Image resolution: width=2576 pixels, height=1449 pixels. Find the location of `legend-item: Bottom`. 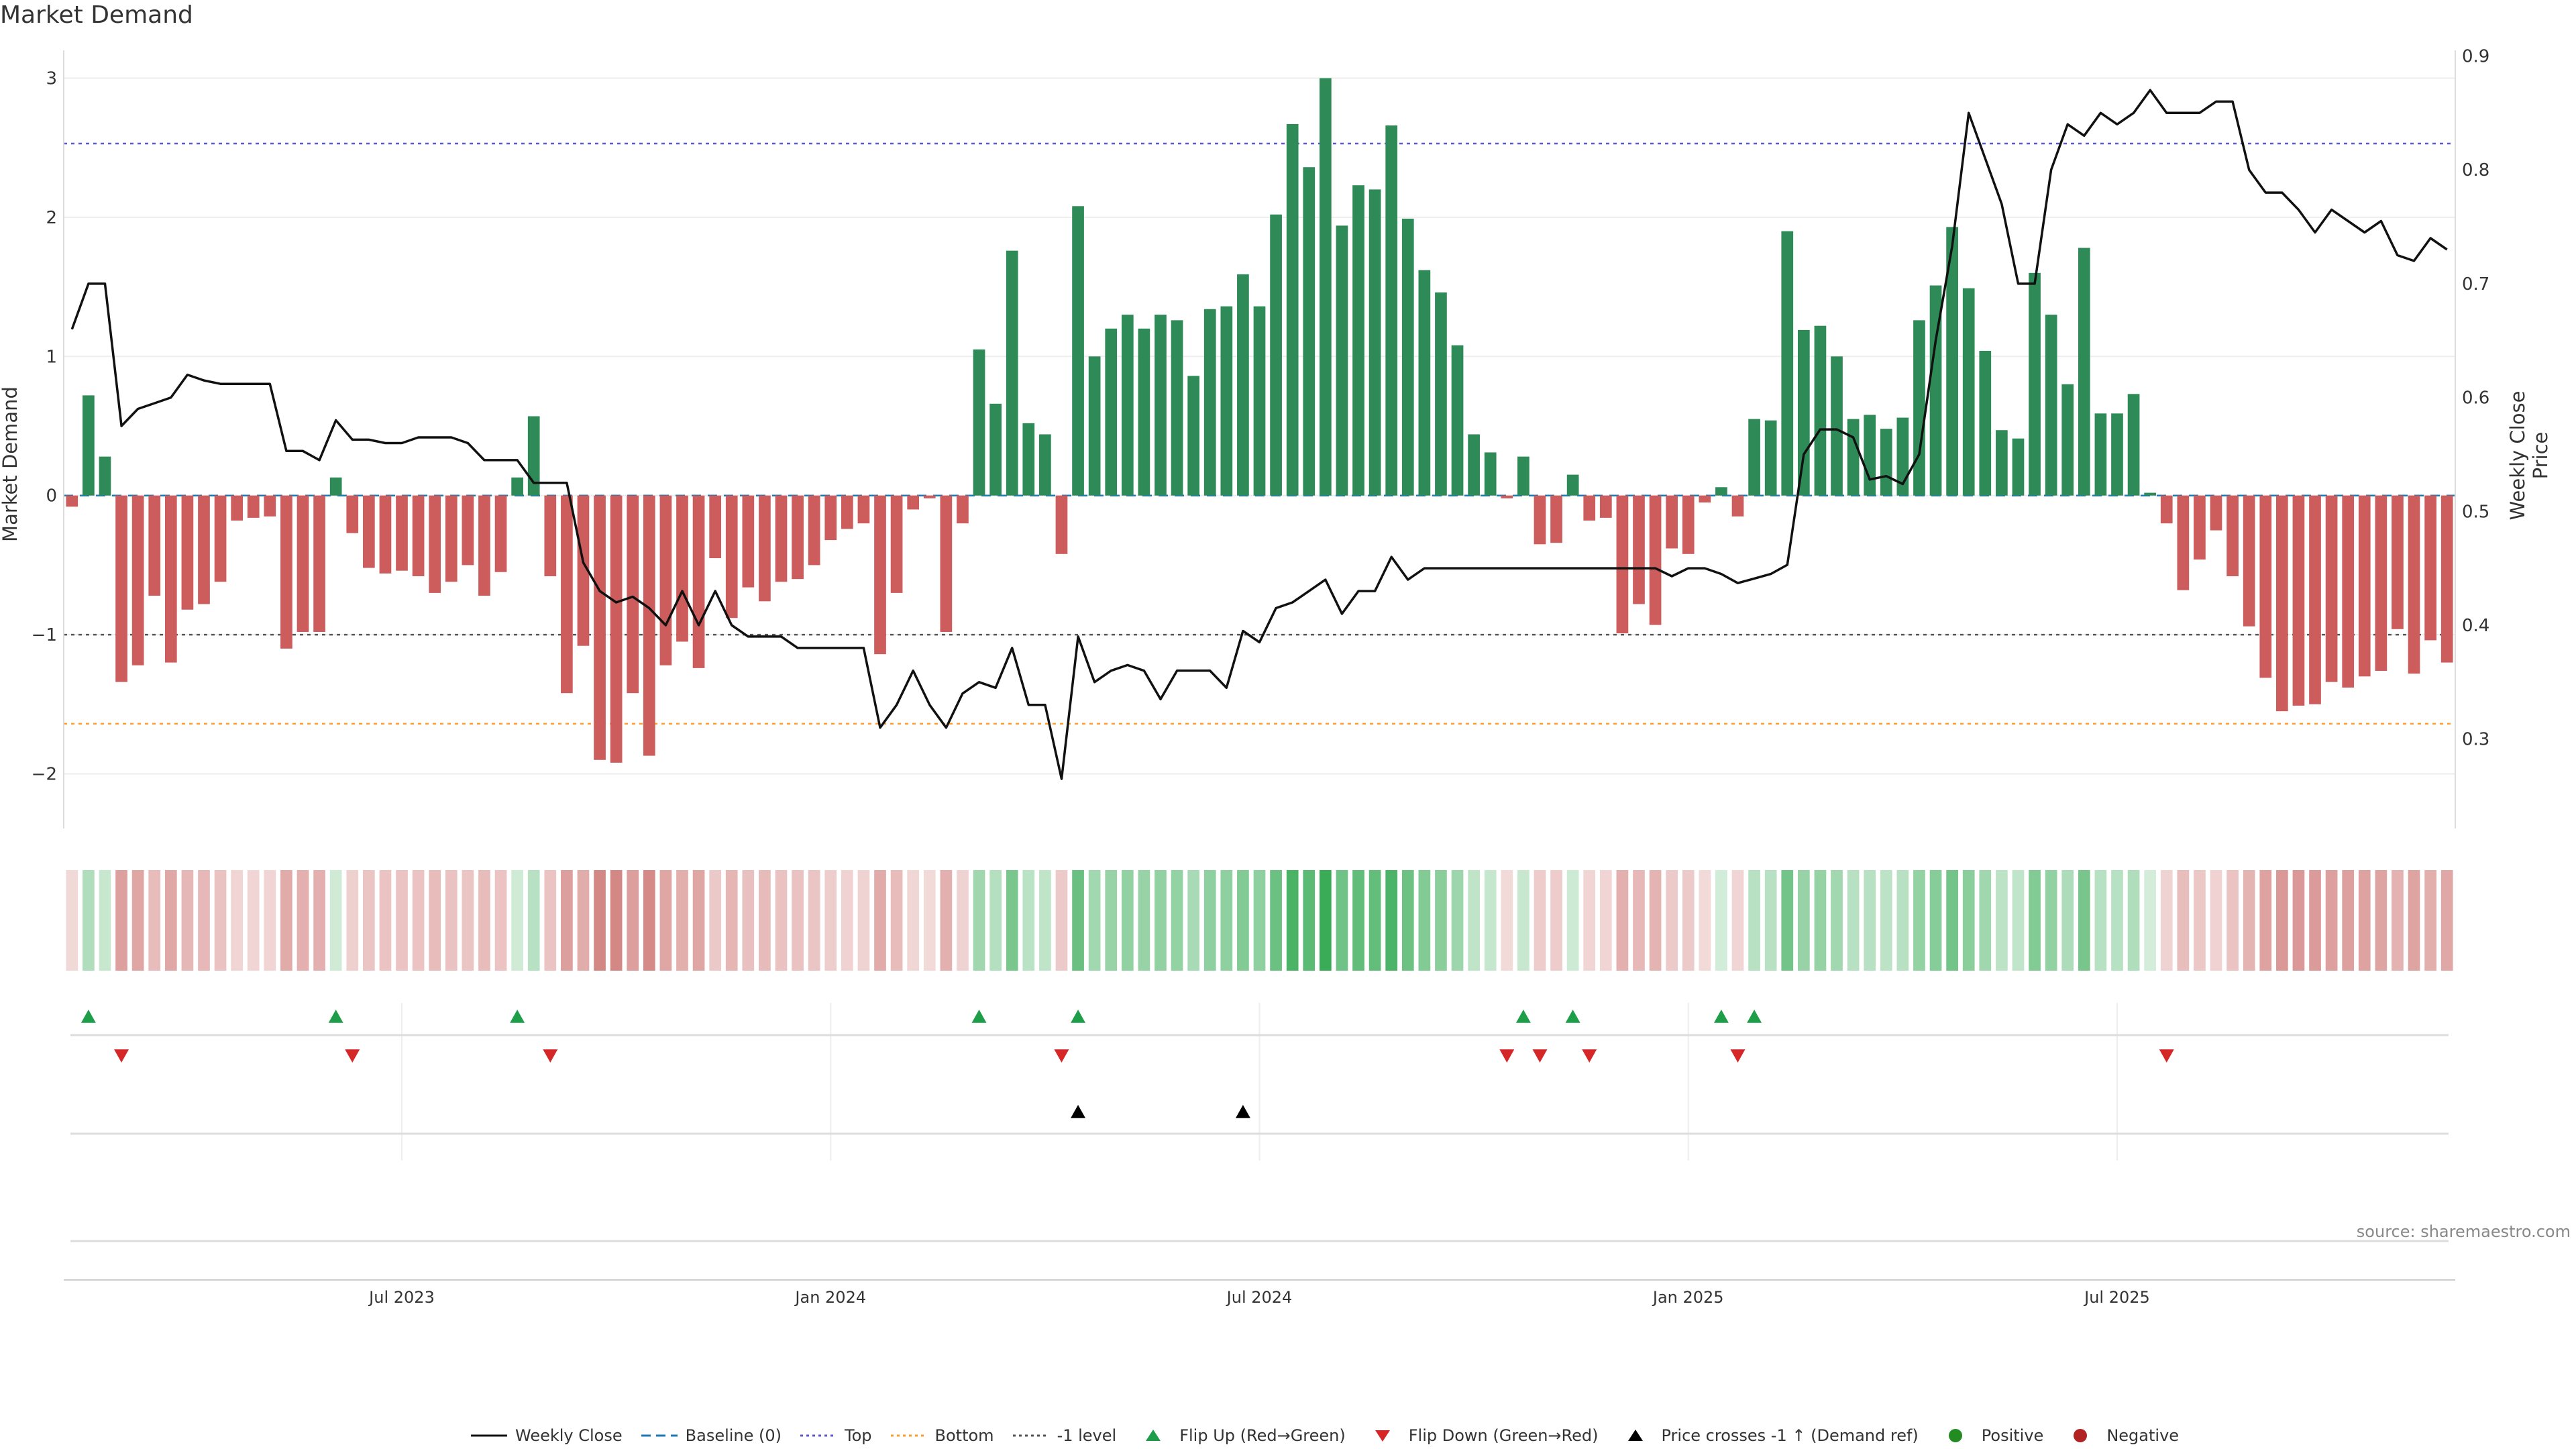

legend-item: Bottom is located at coordinates (942, 1435).